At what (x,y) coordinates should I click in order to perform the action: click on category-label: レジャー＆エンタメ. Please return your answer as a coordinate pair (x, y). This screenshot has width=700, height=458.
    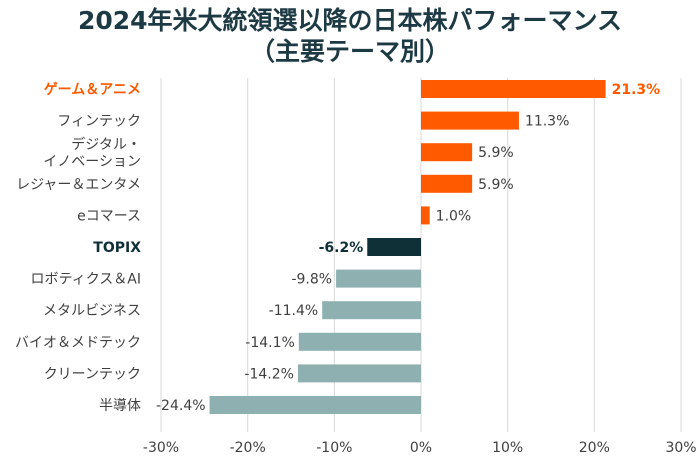
    Looking at the image, I should click on (78, 185).